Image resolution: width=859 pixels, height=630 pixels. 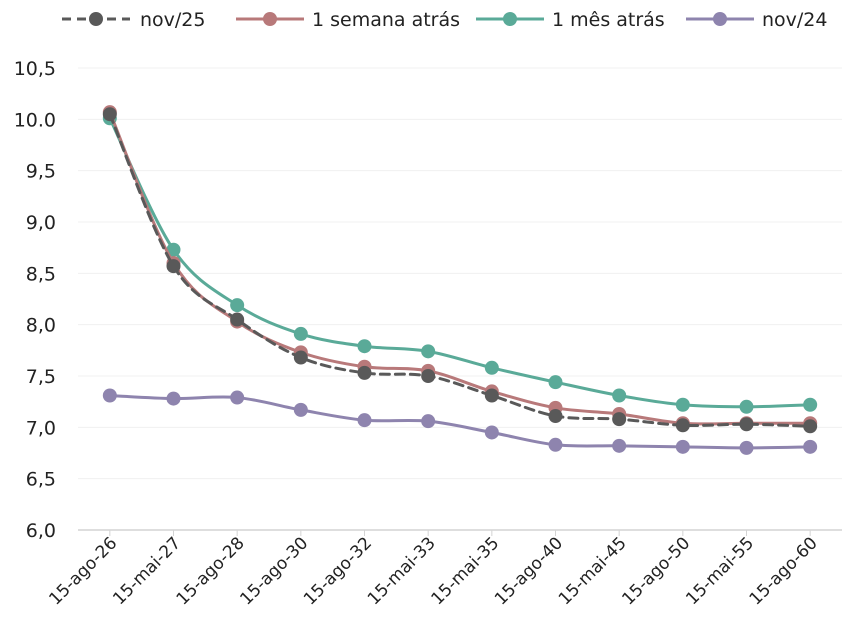 What do you see at coordinates (529, 571) in the screenshot?
I see `x-tick-label: 15-ago-40` at bounding box center [529, 571].